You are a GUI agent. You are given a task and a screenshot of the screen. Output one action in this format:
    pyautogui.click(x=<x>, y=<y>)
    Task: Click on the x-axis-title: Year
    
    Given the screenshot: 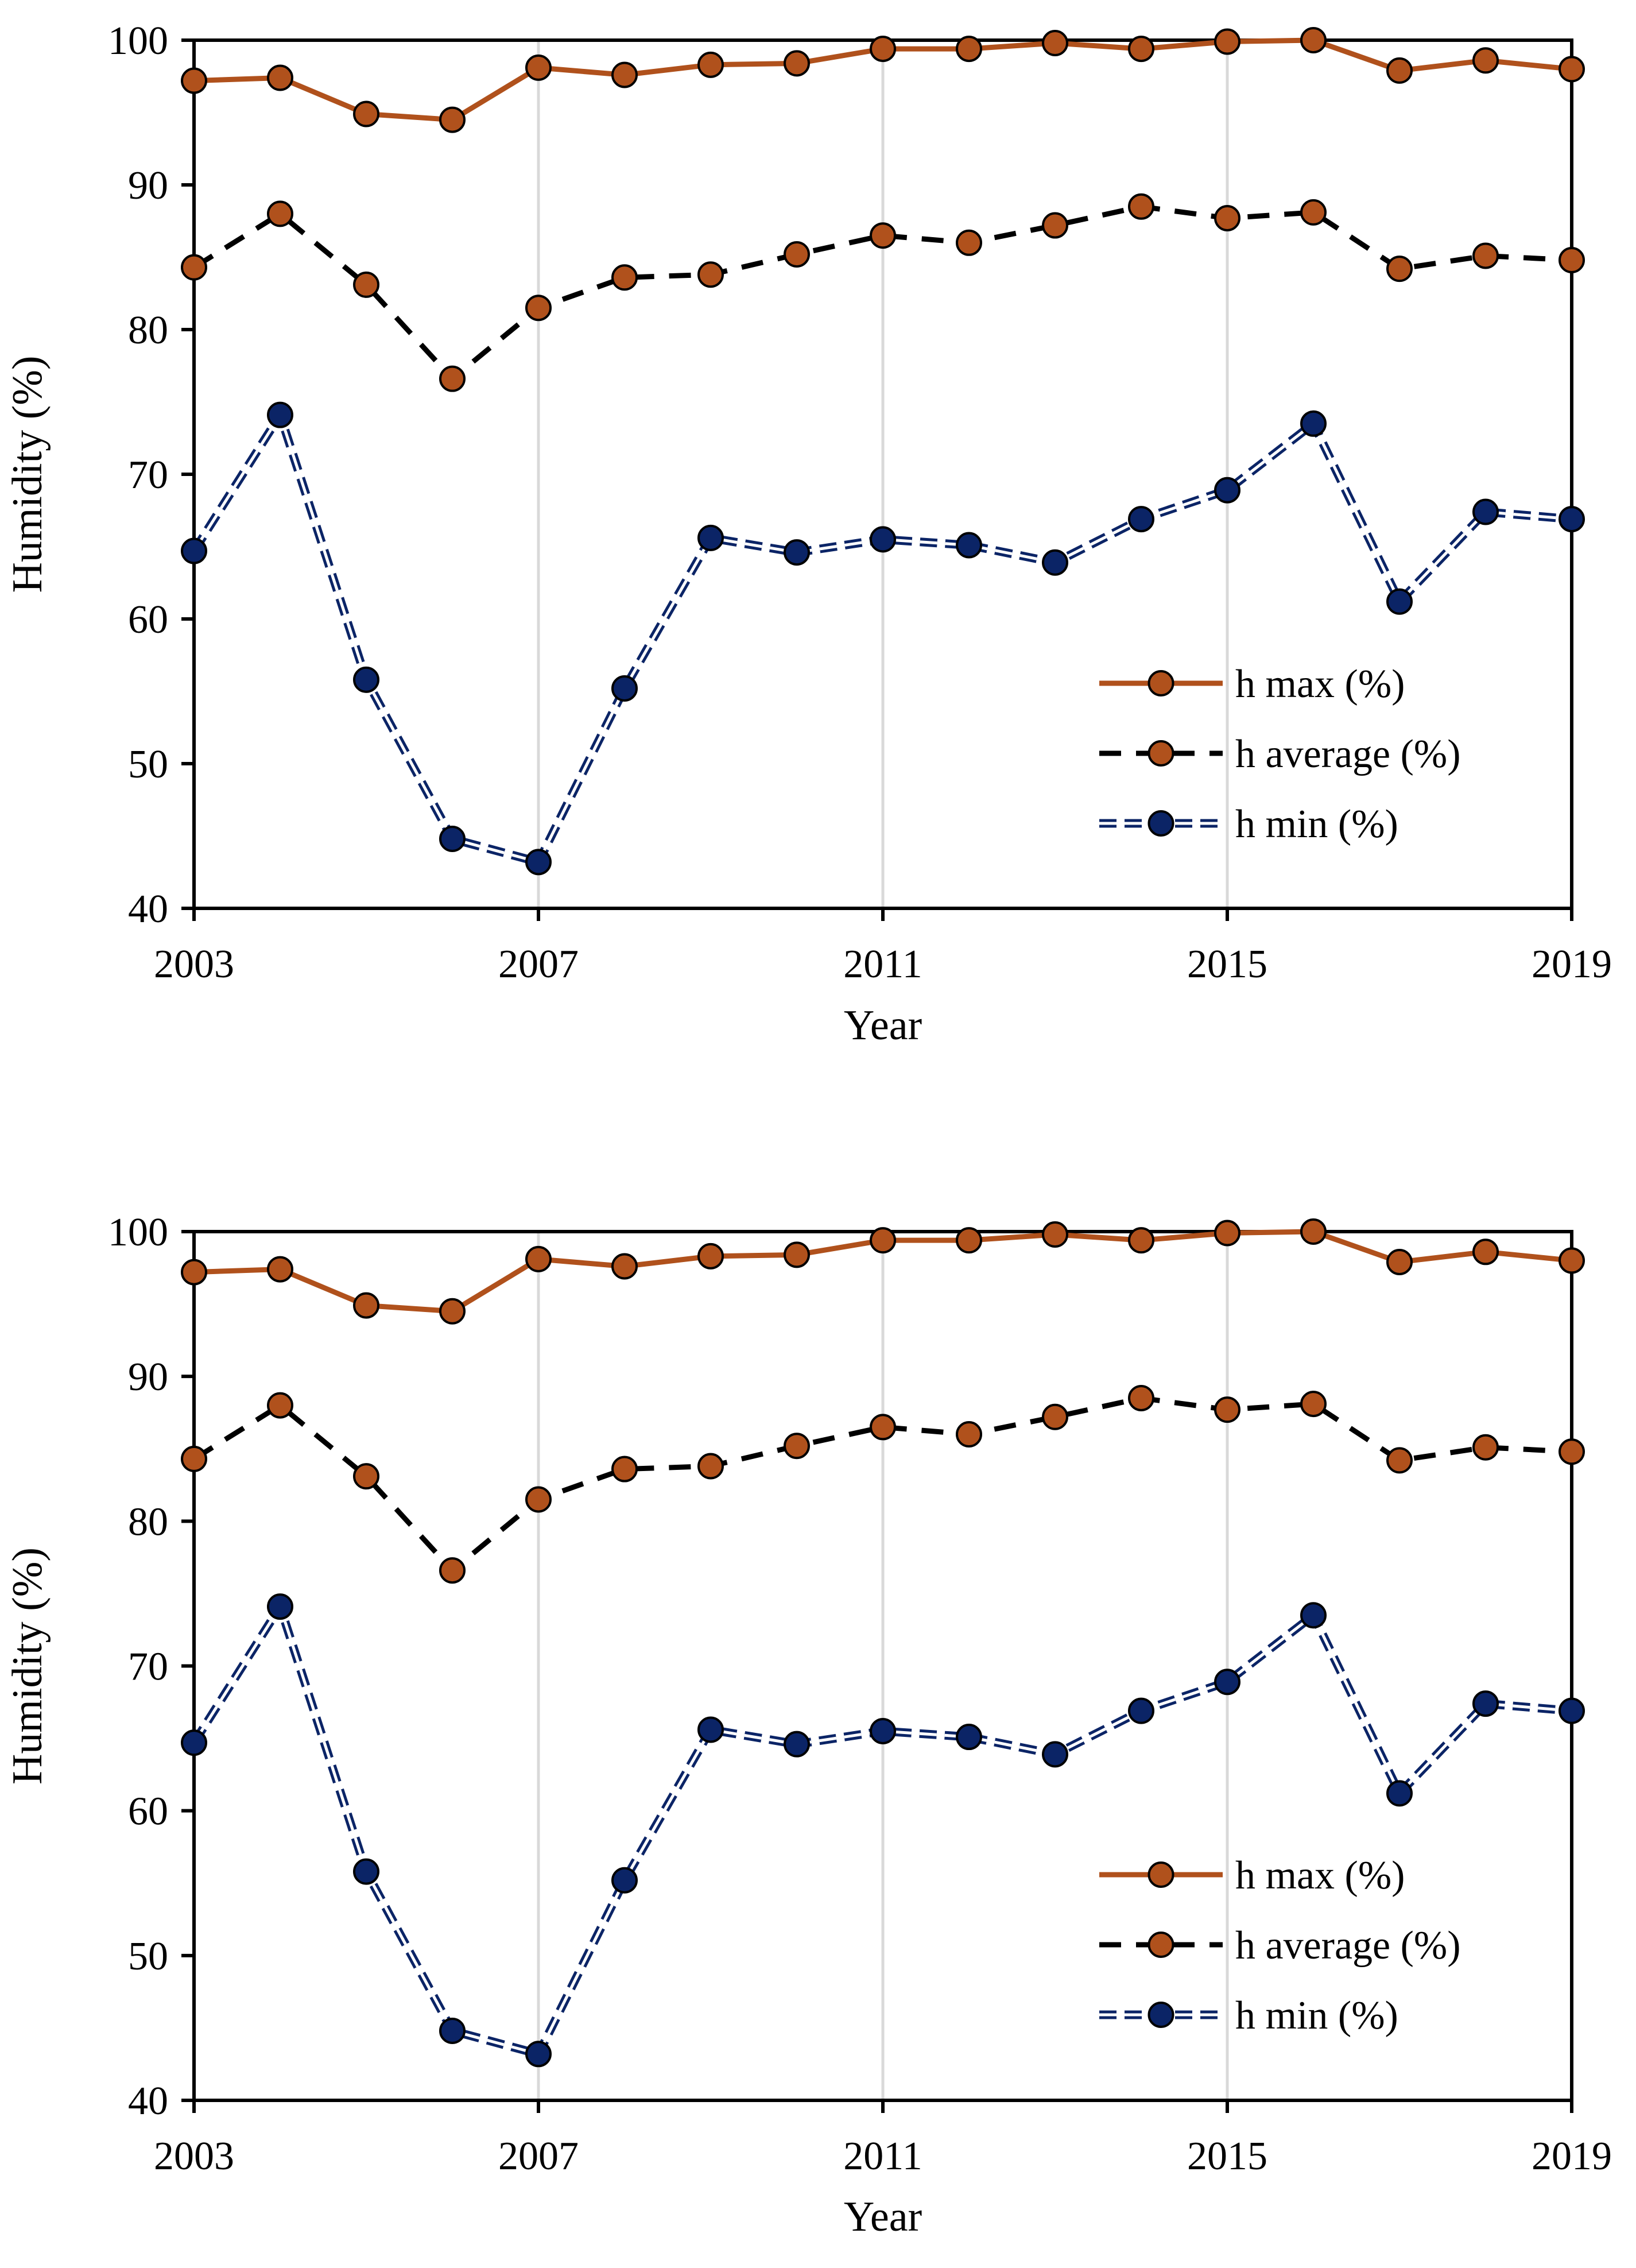 What is the action you would take?
    pyautogui.click(x=883, y=2216)
    